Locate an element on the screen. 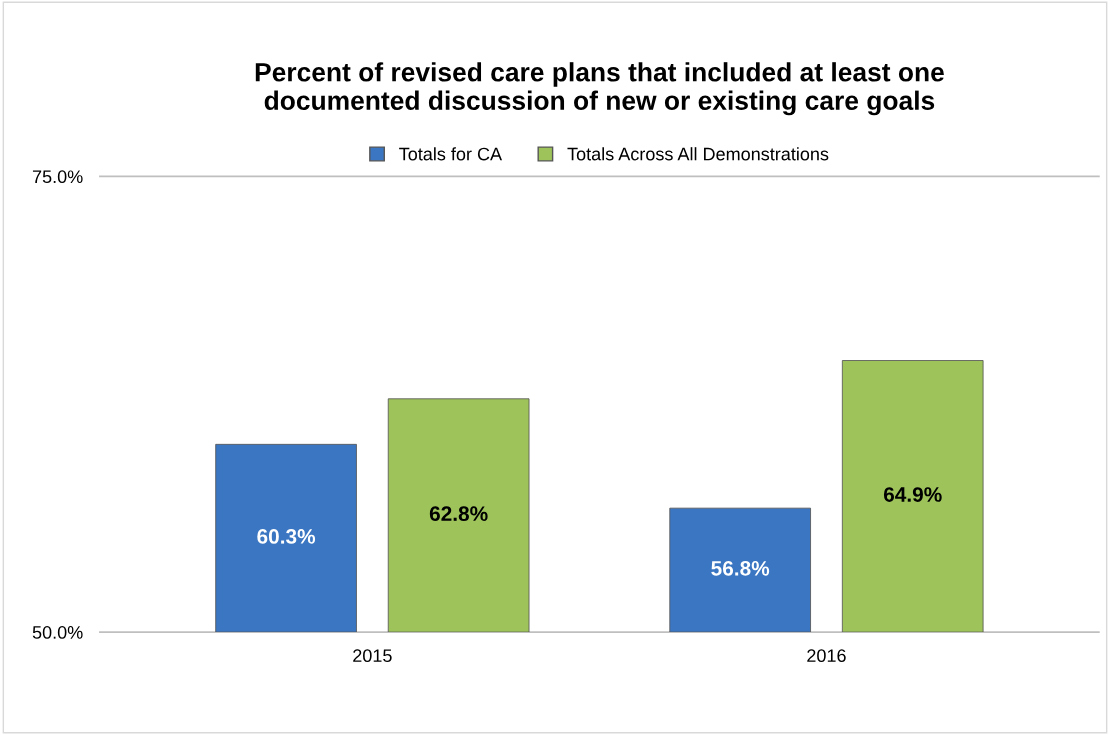 The height and width of the screenshot is (735, 1110). data-label: 62.8% is located at coordinates (458, 514).